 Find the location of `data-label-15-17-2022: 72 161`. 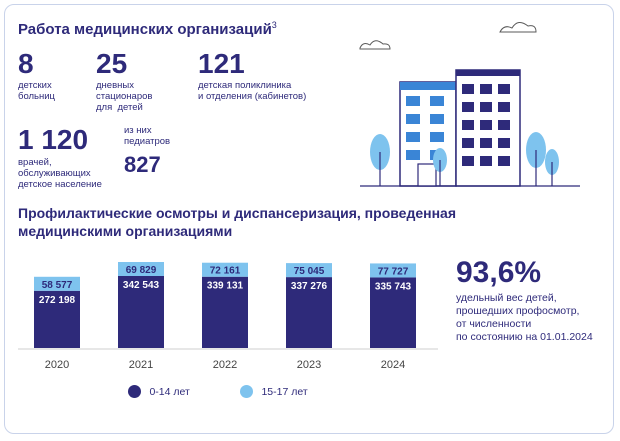

data-label-15-17-2022: 72 161 is located at coordinates (225, 271).